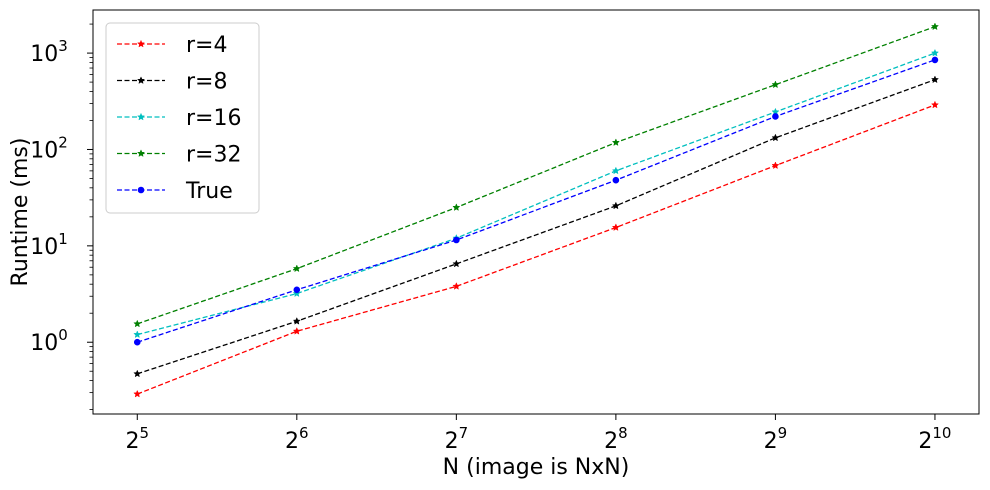 This screenshot has width=990, height=490. What do you see at coordinates (179, 155) in the screenshot?
I see `legend-item: r=32` at bounding box center [179, 155].